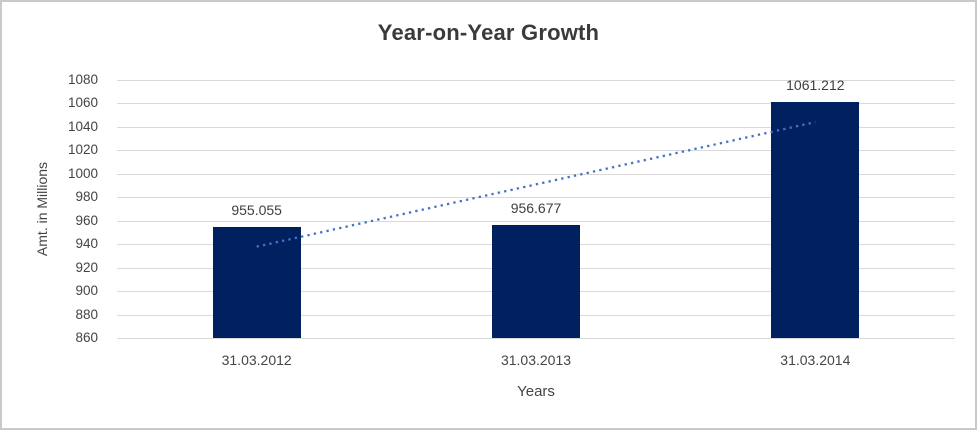 The width and height of the screenshot is (977, 430). I want to click on x-tick-label: 31.03.2013, so click(536, 360).